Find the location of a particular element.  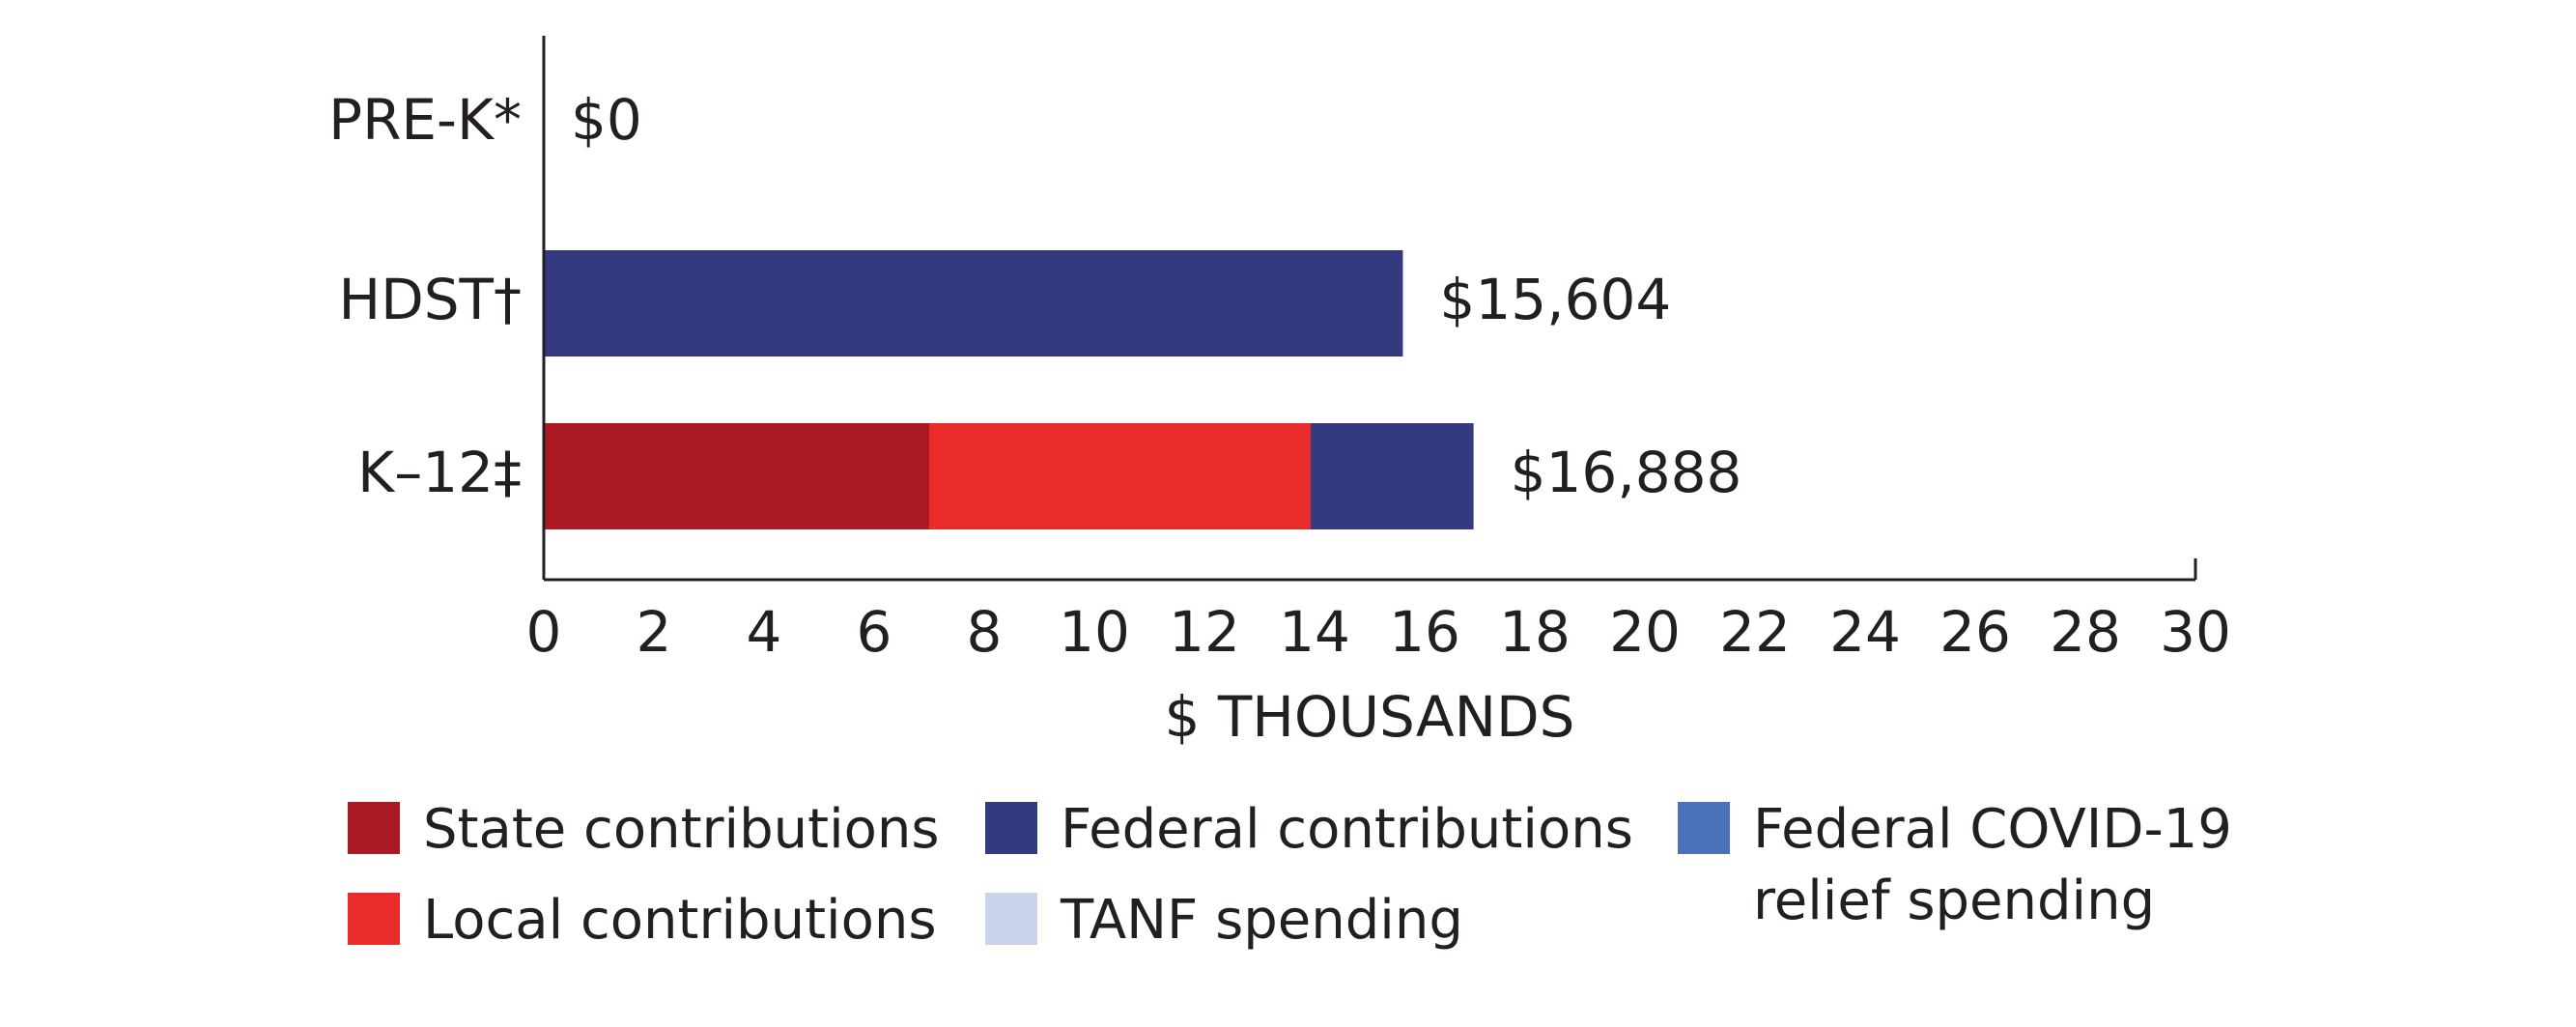

x-tick-label: 6 is located at coordinates (874, 632).